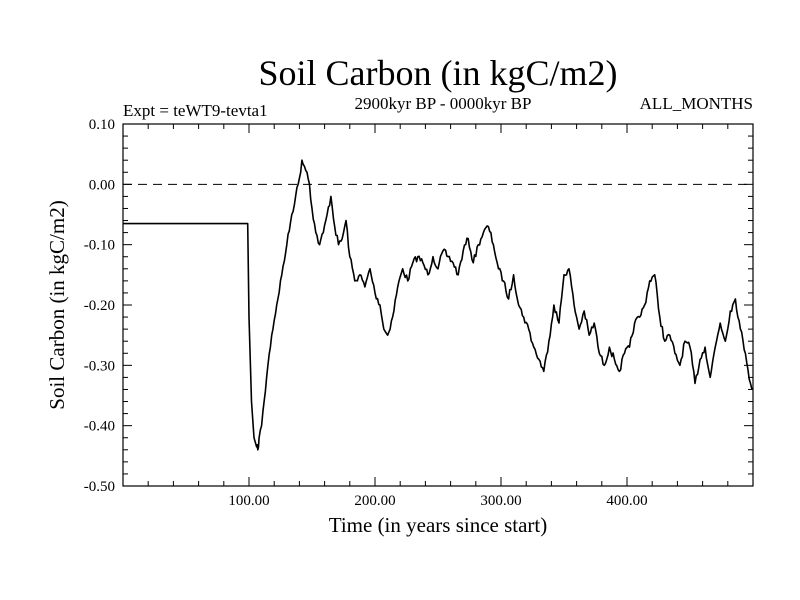  Describe the element at coordinates (696, 103) in the screenshot. I see `months-label: ALL_MONTHS` at that location.